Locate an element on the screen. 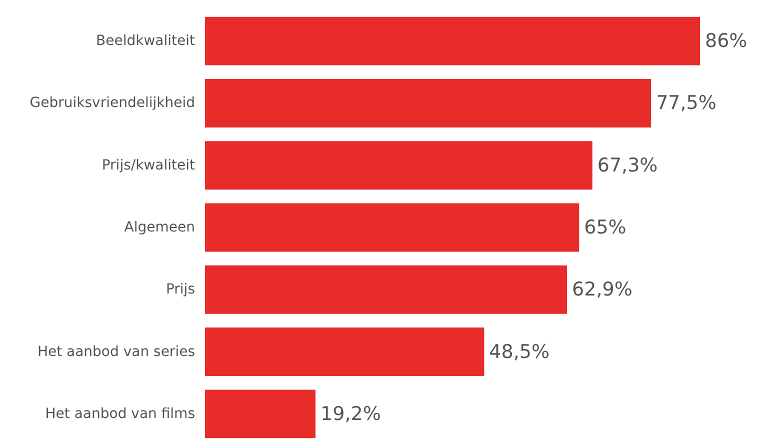  data-label: 62,9% is located at coordinates (602, 289).